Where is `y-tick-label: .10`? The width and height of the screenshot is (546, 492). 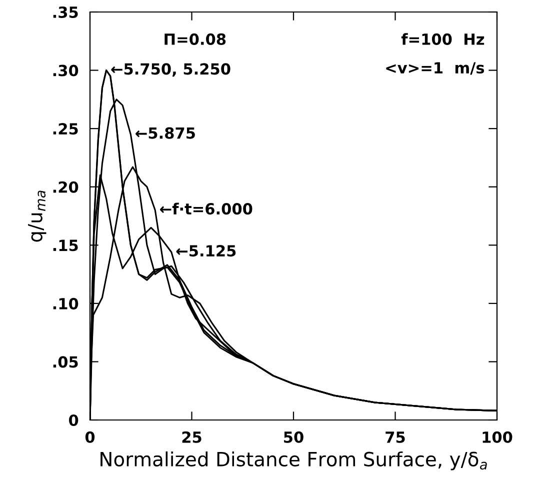 y-tick-label: .10 is located at coordinates (65, 304).